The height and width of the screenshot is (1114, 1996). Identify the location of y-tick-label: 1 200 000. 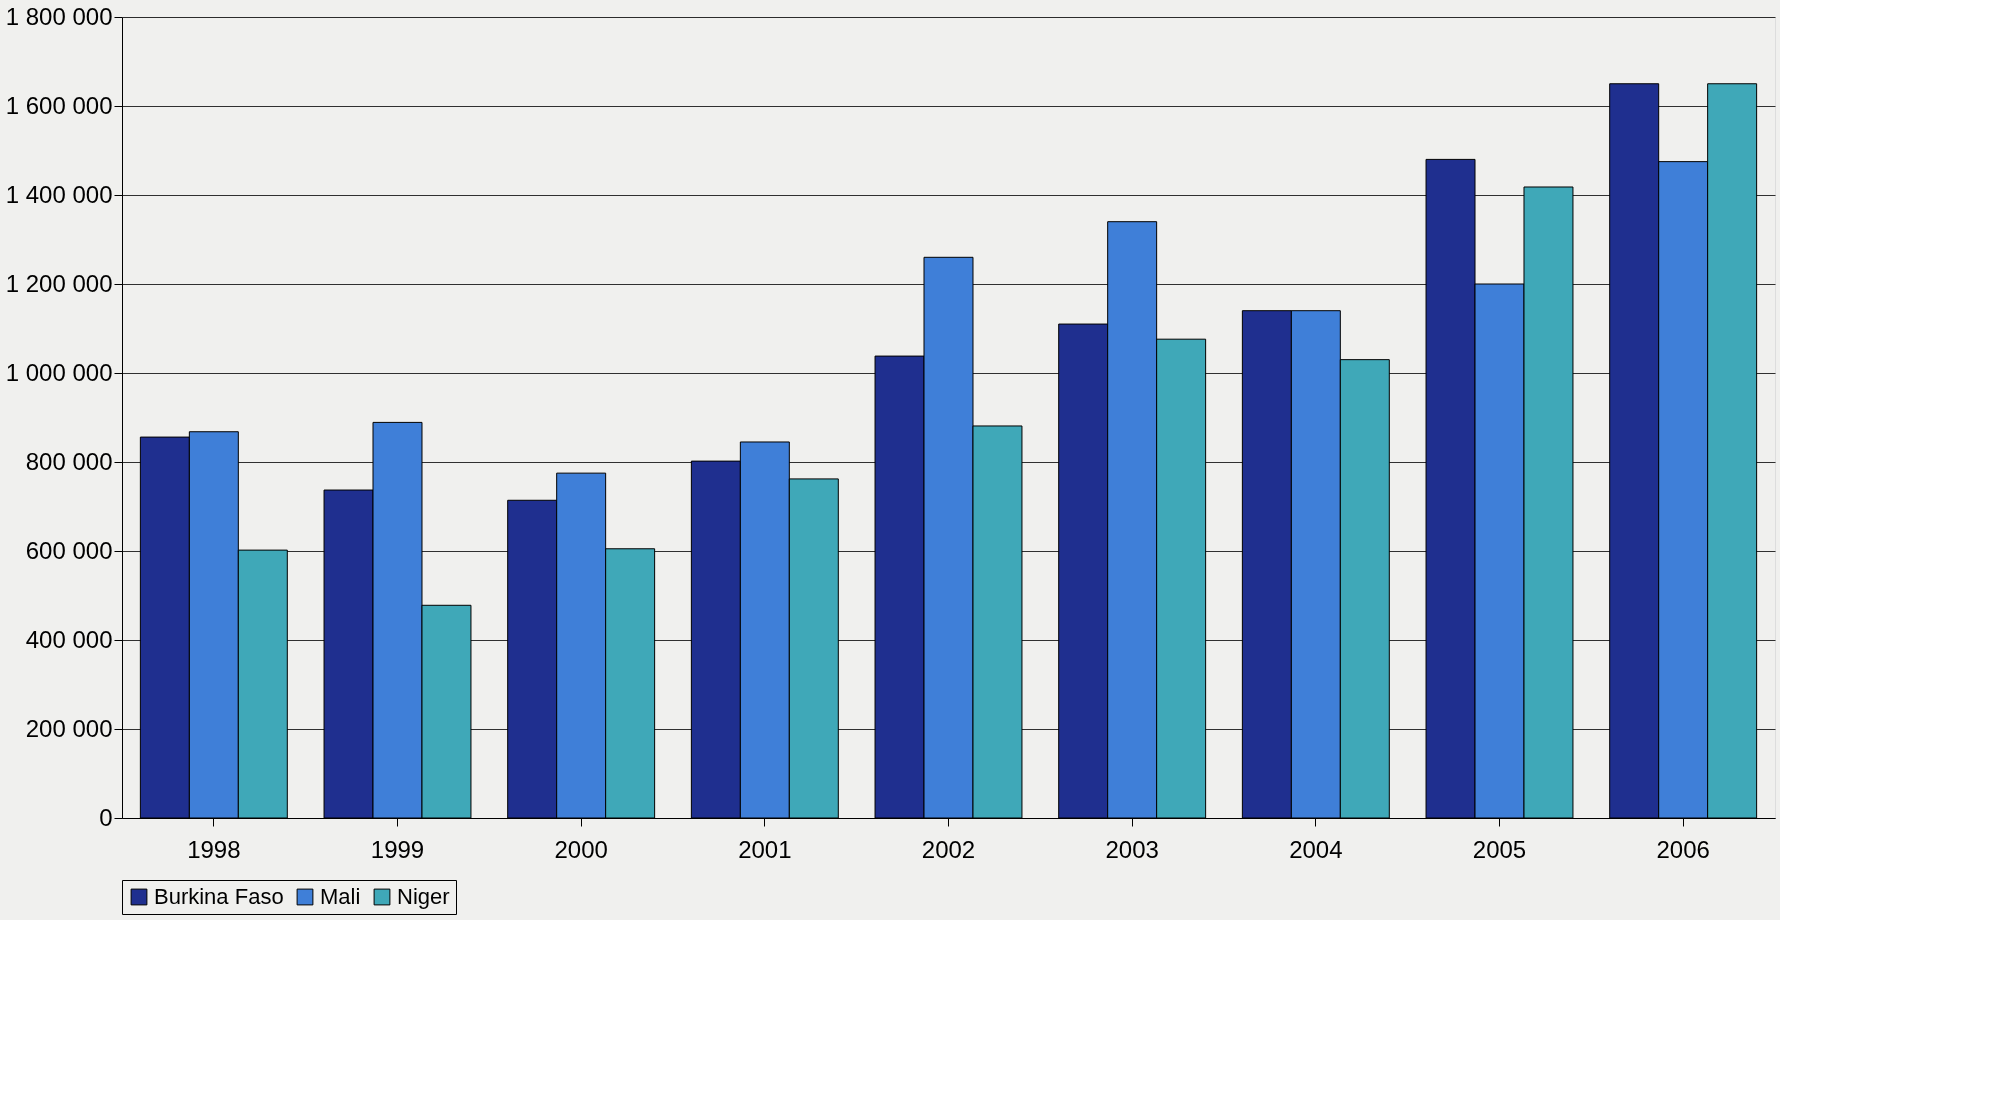
(59, 283).